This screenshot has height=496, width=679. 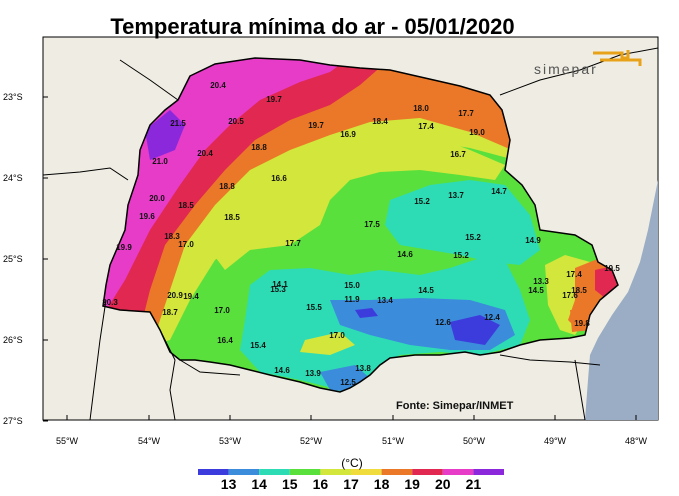 I want to click on lon-label: 55°W, so click(x=67, y=441).